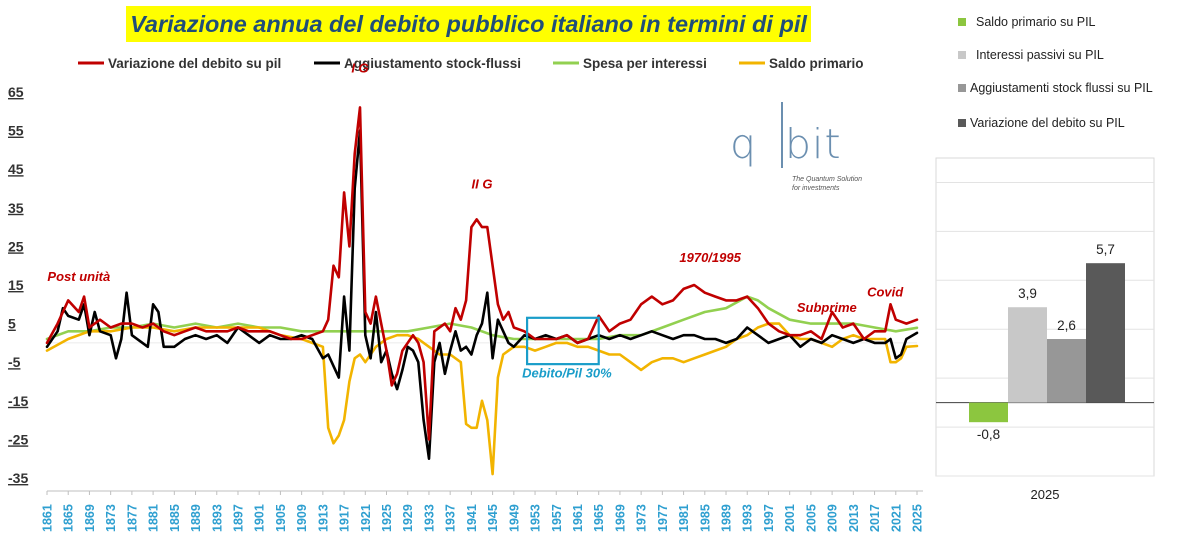  What do you see at coordinates (16, 246) in the screenshot?
I see `y-tick-label: 25` at bounding box center [16, 246].